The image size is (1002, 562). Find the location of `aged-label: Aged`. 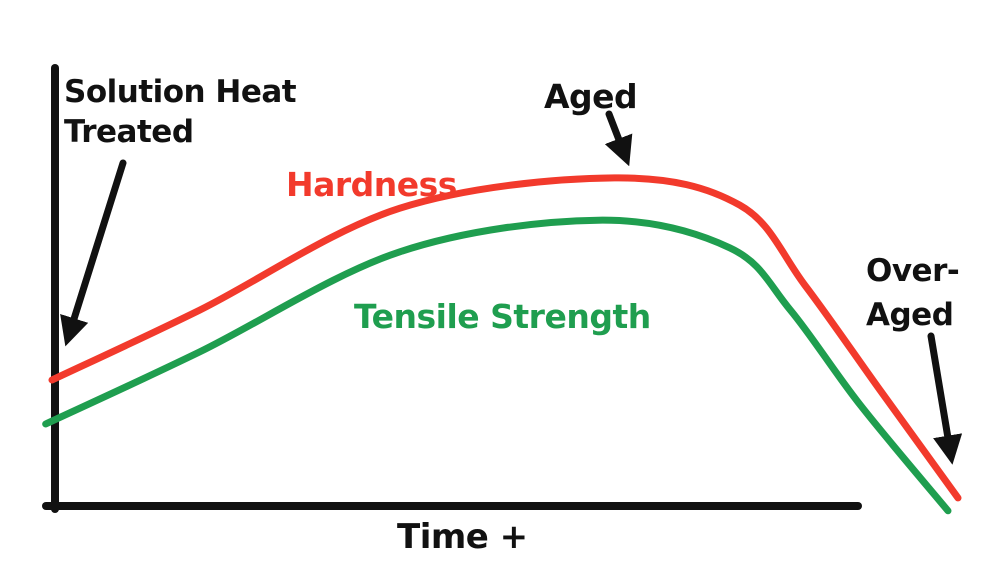

aged-label: Aged is located at coordinates (591, 96).